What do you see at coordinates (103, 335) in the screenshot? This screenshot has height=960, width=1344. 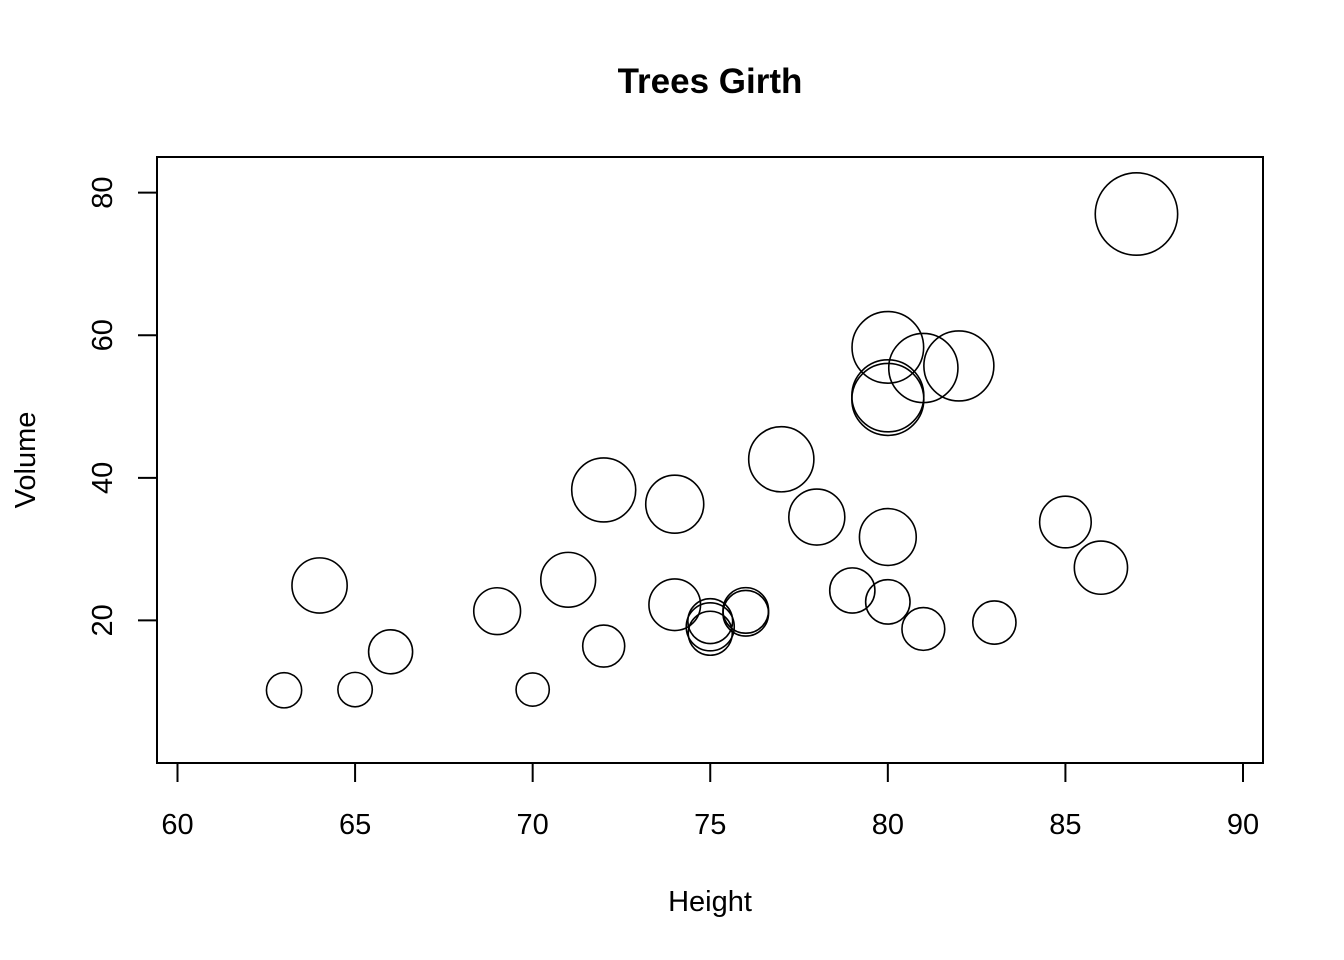 I see `y-tick-label: 60` at bounding box center [103, 335].